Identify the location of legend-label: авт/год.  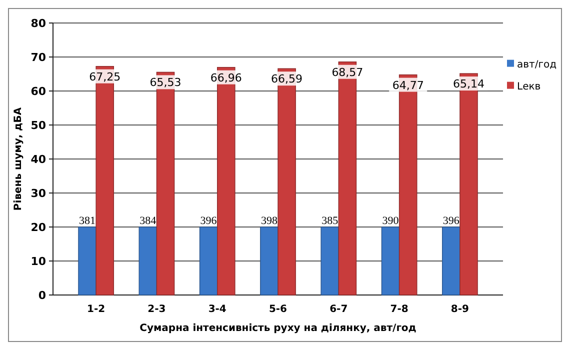
(537, 64).